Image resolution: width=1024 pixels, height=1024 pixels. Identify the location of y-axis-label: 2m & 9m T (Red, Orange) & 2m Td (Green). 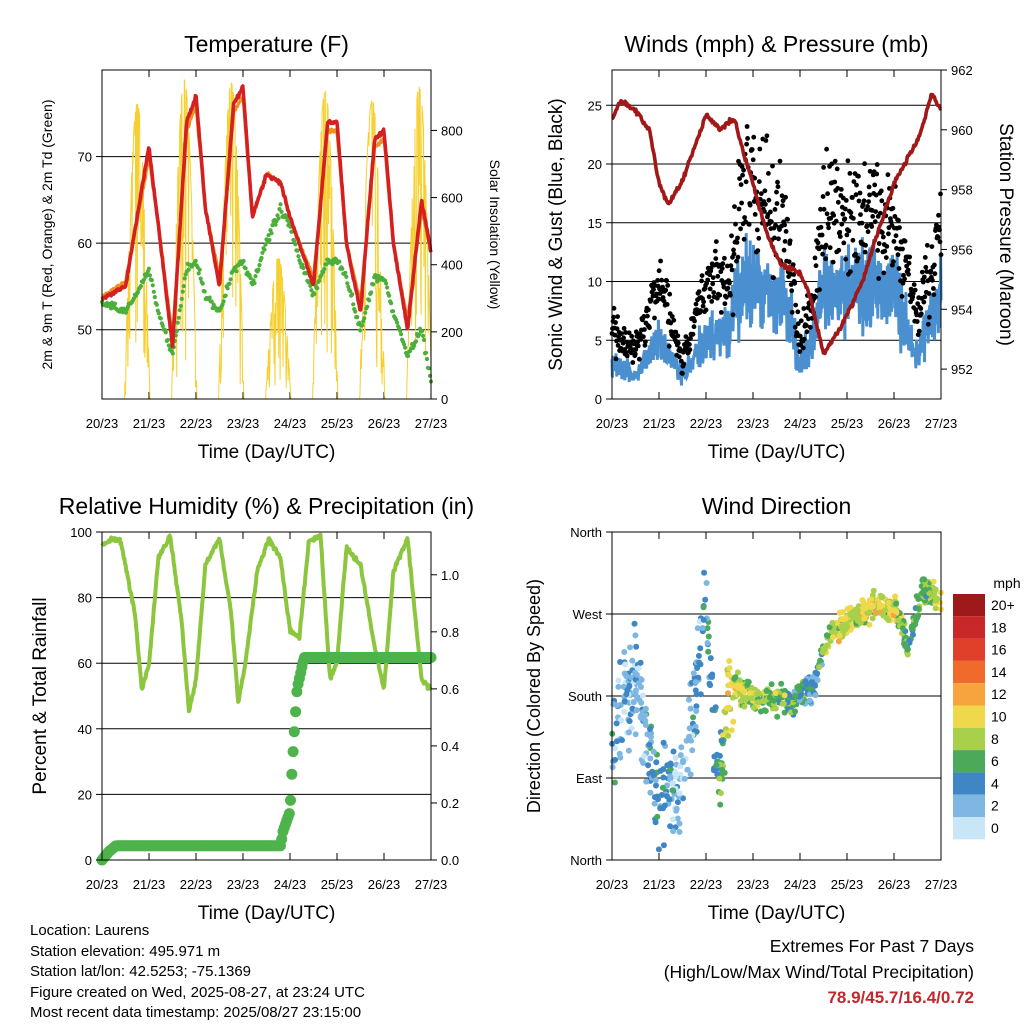
(47, 235).